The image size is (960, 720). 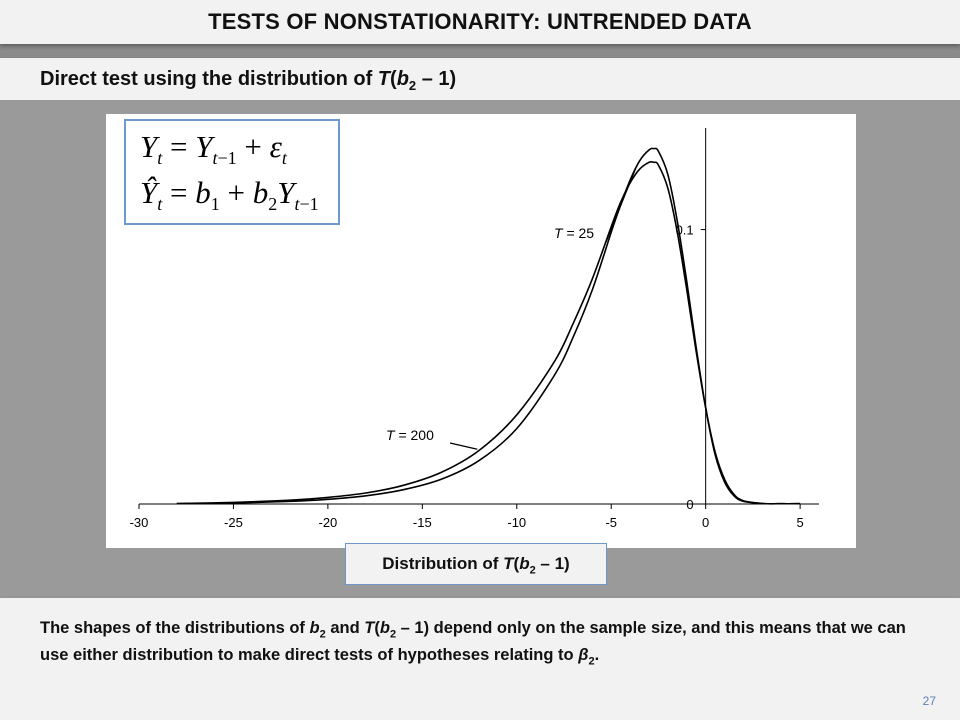 What do you see at coordinates (402, 79) in the screenshot?
I see `subtitle-b: b` at bounding box center [402, 79].